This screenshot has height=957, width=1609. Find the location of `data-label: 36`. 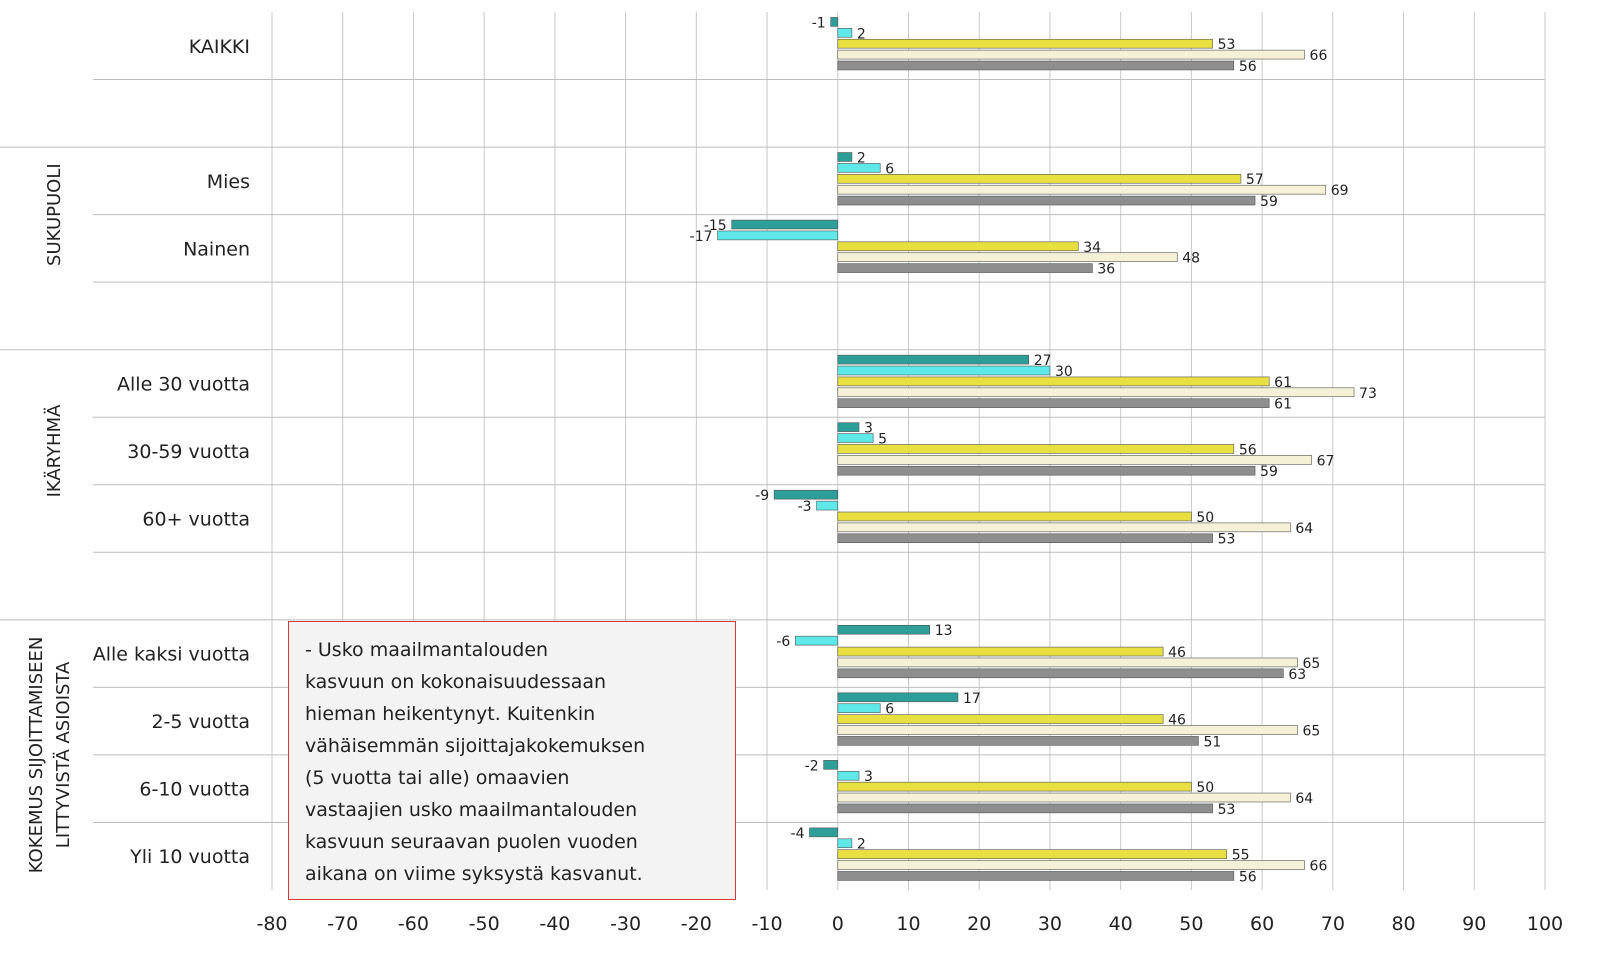

data-label: 36 is located at coordinates (1106, 270).